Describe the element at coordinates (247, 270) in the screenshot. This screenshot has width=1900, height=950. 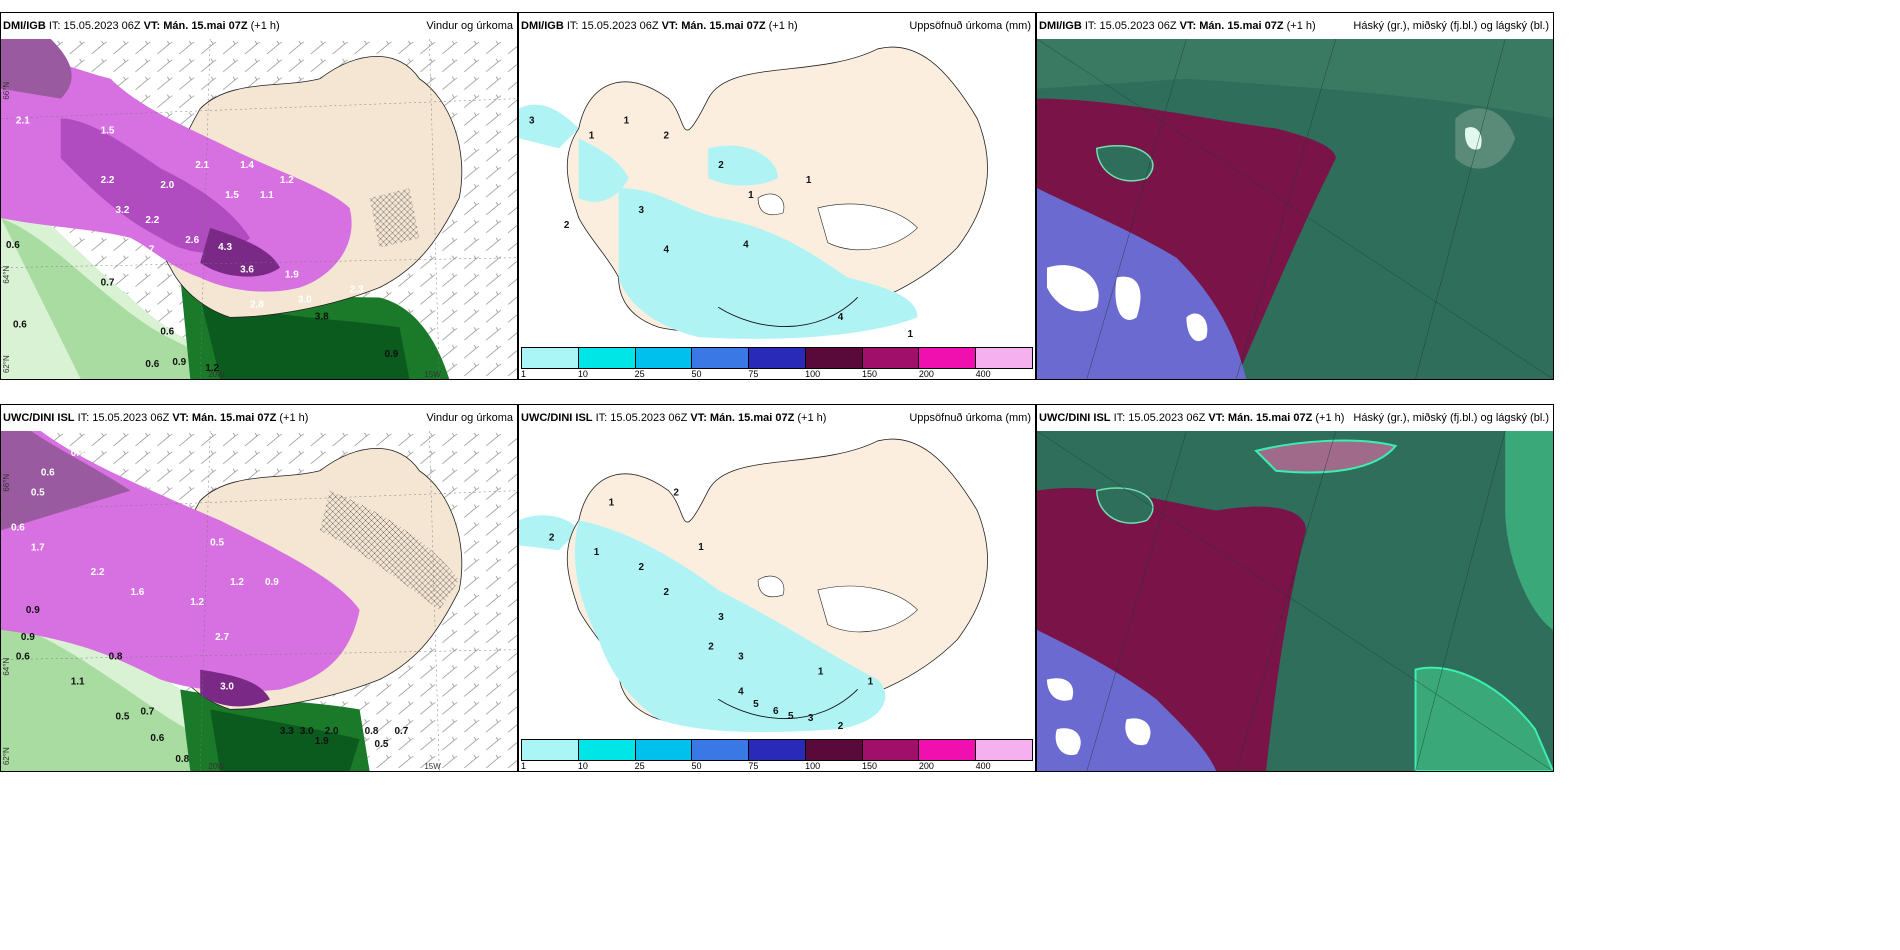
I see `wind-value: 3.6` at that location.